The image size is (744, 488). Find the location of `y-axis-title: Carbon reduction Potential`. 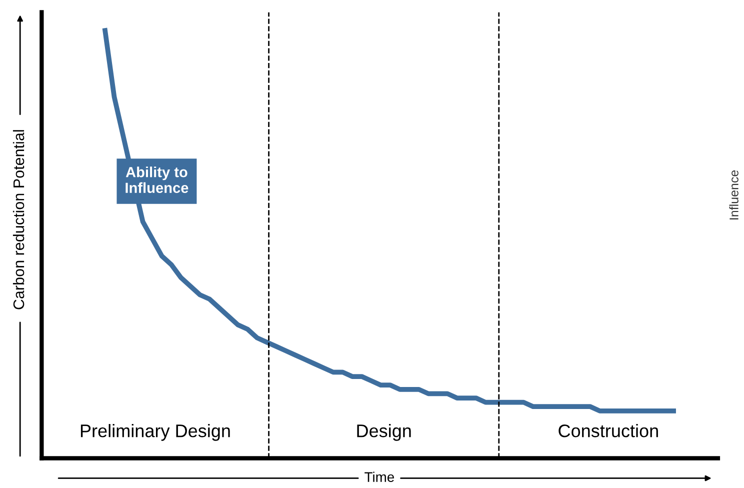

y-axis-title: Carbon reduction Potential is located at coordinates (18, 220).